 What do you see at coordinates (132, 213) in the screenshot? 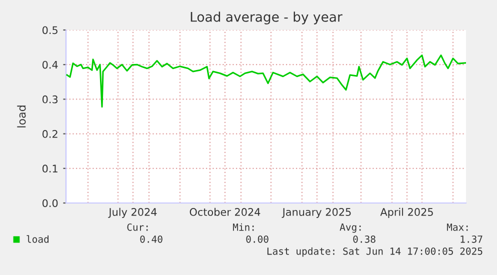
I see `x-tick-label: July 2024` at bounding box center [132, 213].